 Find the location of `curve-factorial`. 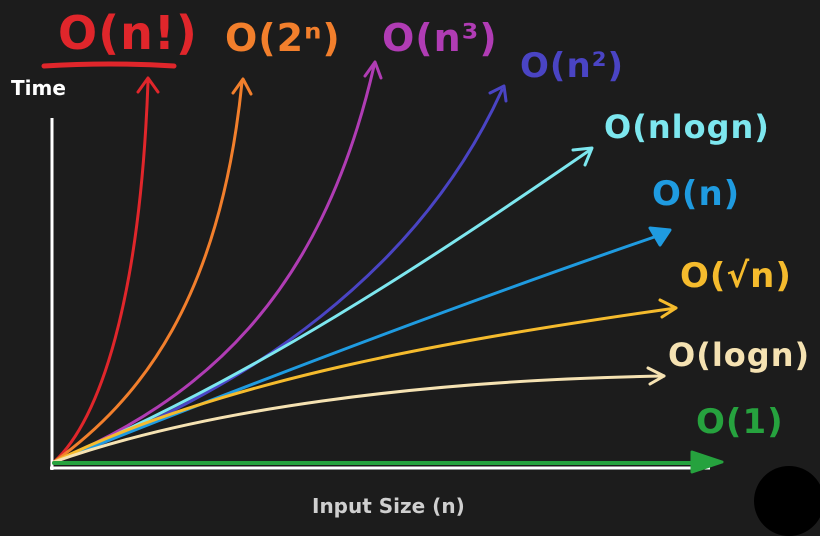

curve-factorial is located at coordinates (106, 270).